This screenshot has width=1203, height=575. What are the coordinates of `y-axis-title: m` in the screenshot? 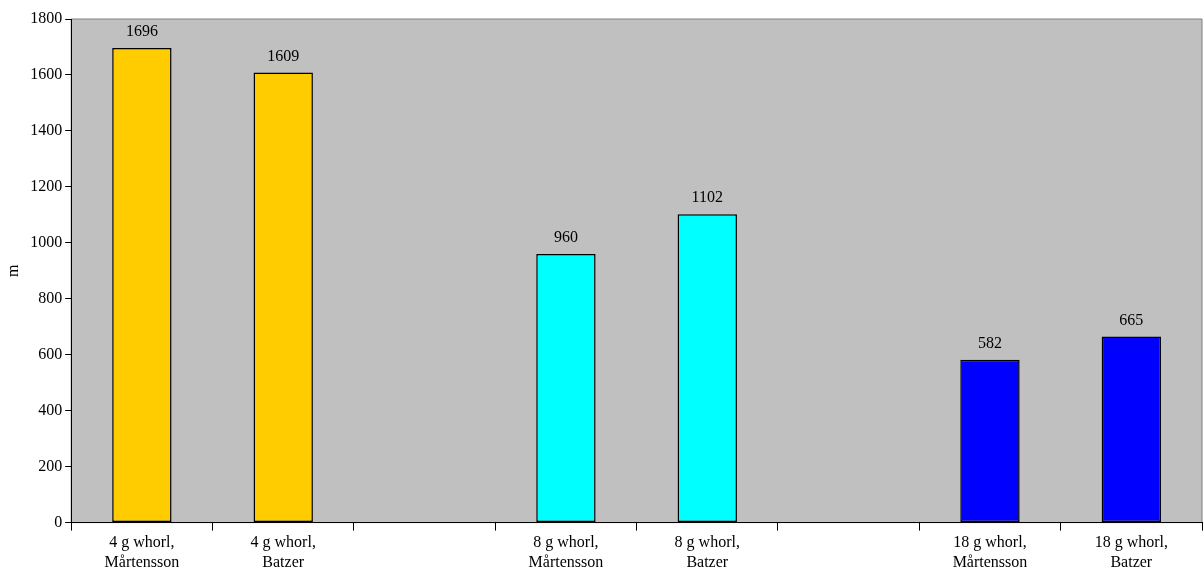 It's located at (12, 271).